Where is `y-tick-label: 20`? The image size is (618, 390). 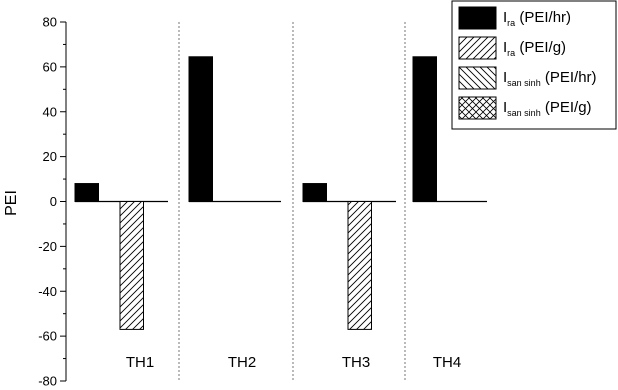
y-tick-label: 20 is located at coordinates (50, 156).